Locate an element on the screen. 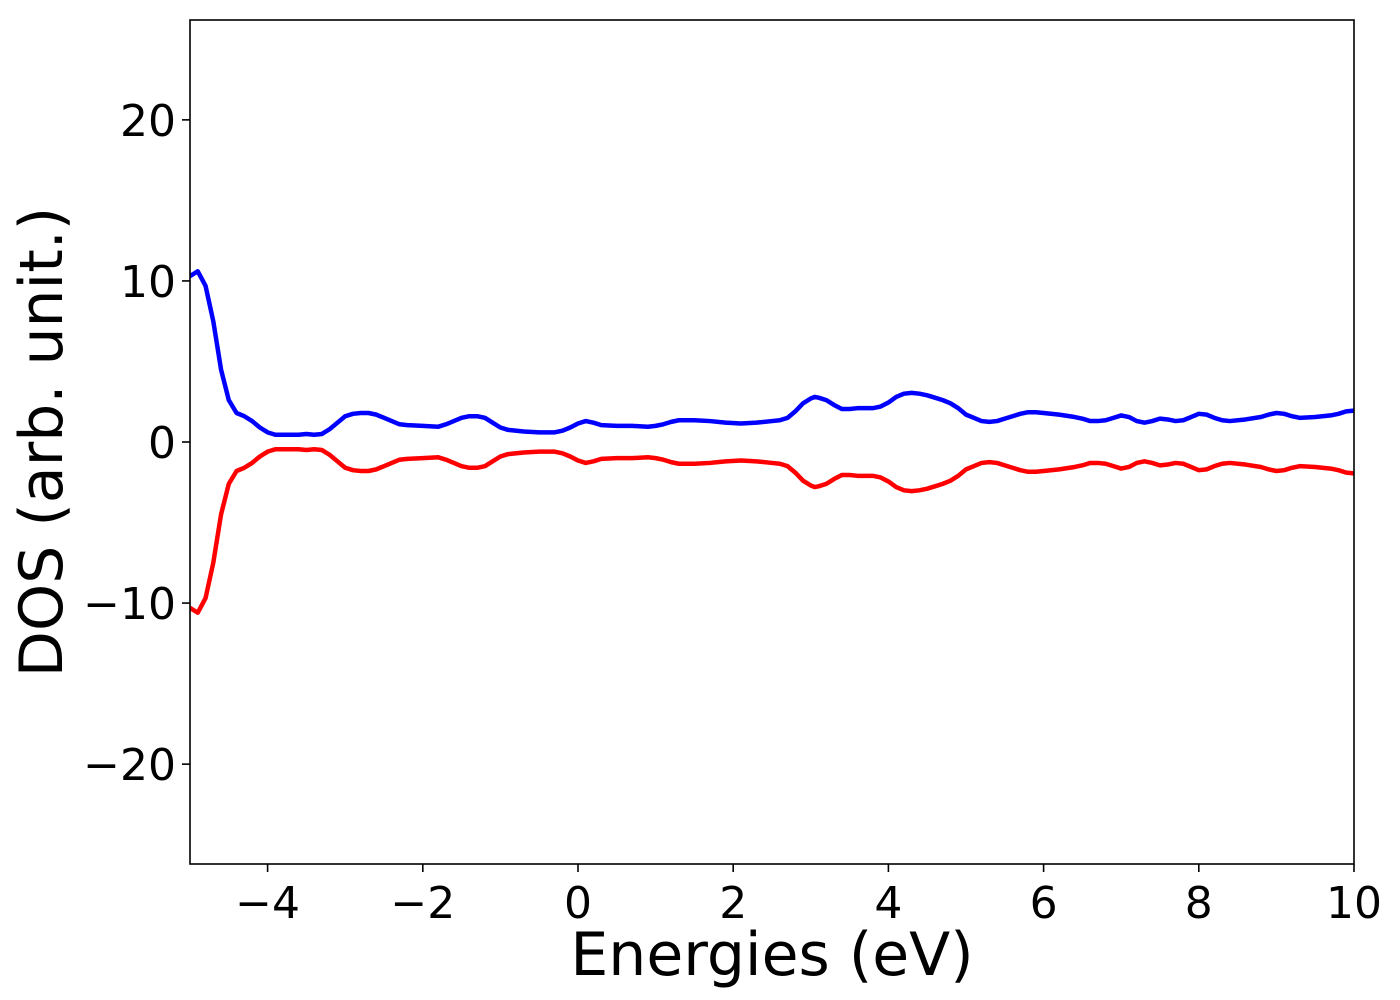 The image size is (1400, 1000). x-tick-label: 4 is located at coordinates (888, 903).